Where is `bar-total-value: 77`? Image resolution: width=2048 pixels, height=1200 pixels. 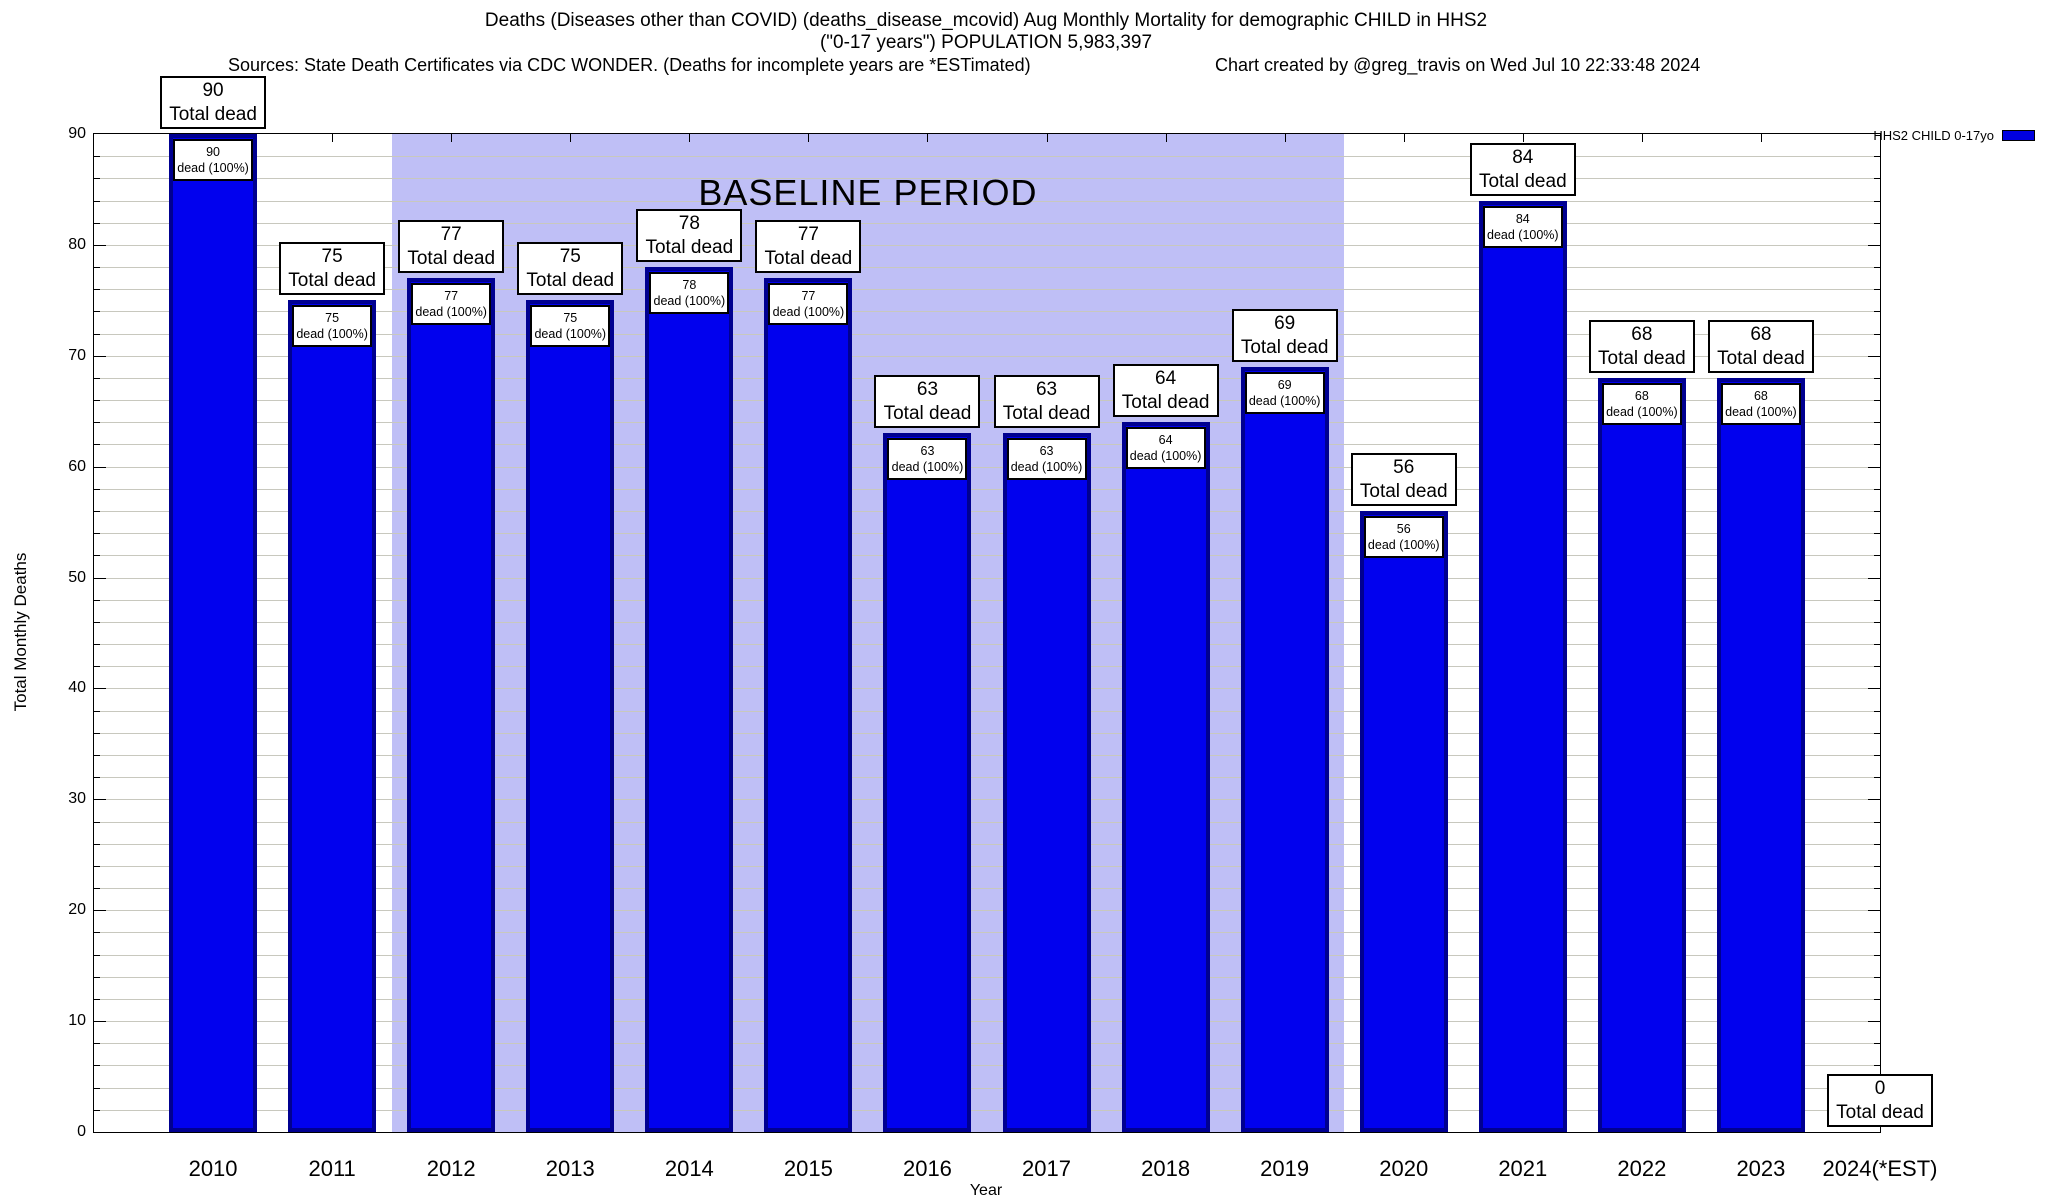
bar-total-value: 77 is located at coordinates (808, 235).